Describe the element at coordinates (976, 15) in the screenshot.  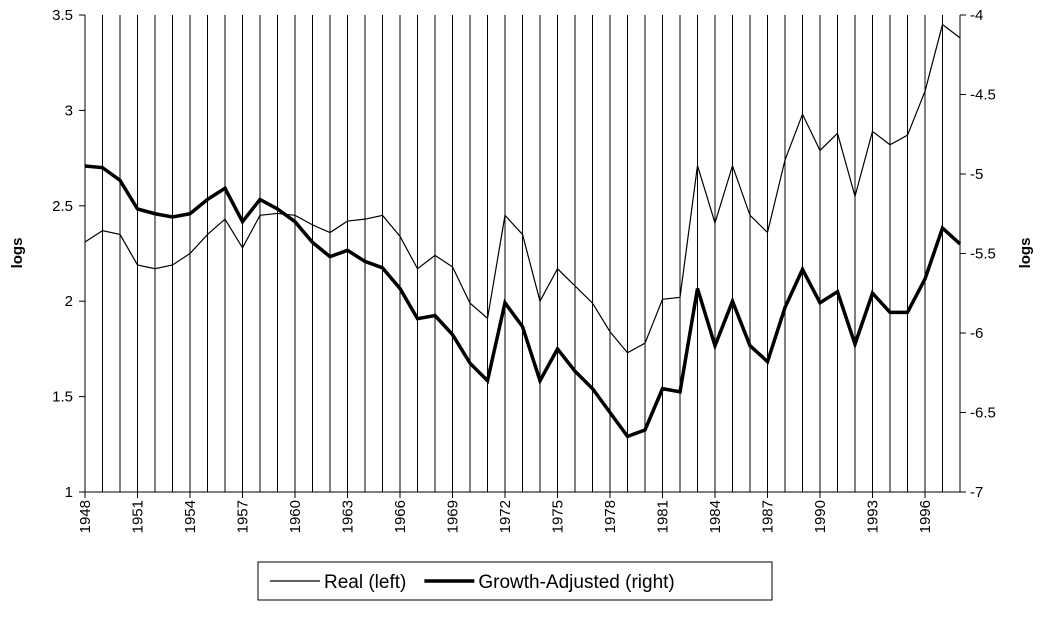
I see `y2-tick-label: -4` at that location.